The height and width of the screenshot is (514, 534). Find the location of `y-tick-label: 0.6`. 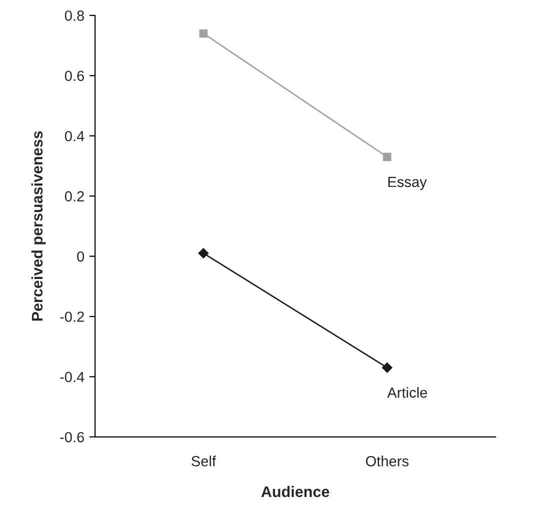

y-tick-label: 0.6 is located at coordinates (74, 76).